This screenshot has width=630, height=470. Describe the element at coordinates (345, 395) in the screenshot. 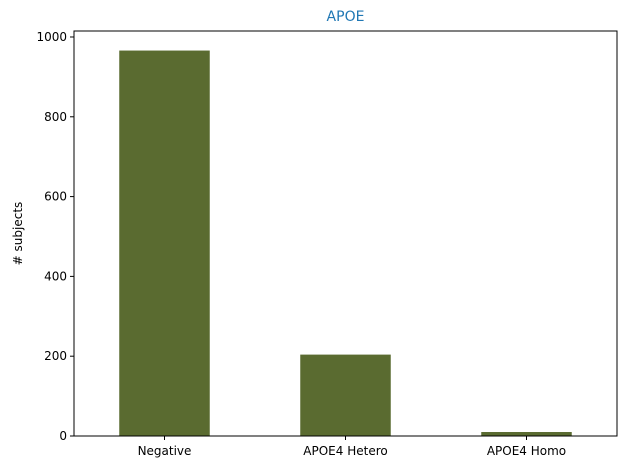

I see `bar-apoe4-hetero` at that location.